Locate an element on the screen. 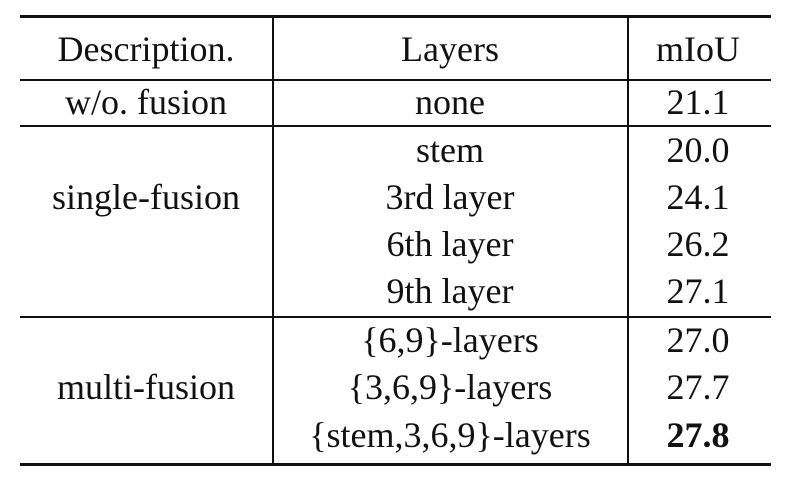 This screenshot has width=788, height=487. layers-cell: {6,9}-layers is located at coordinates (450, 340).